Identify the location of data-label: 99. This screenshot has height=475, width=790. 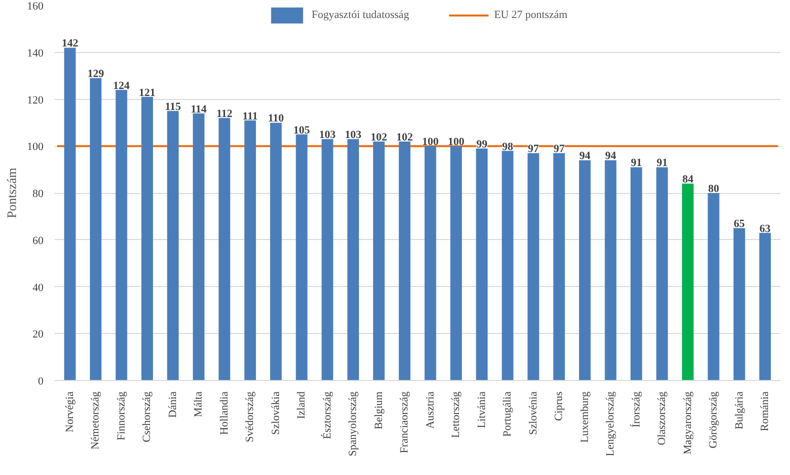
(482, 144).